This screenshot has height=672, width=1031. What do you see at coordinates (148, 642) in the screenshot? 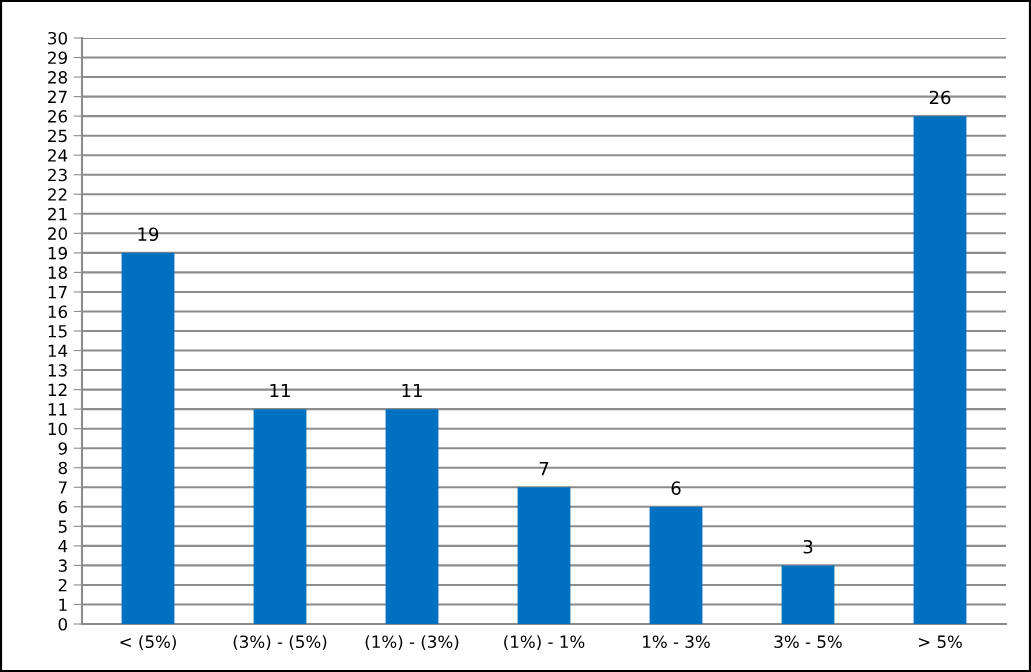
I see `x-tick-label: < (5%)` at bounding box center [148, 642].